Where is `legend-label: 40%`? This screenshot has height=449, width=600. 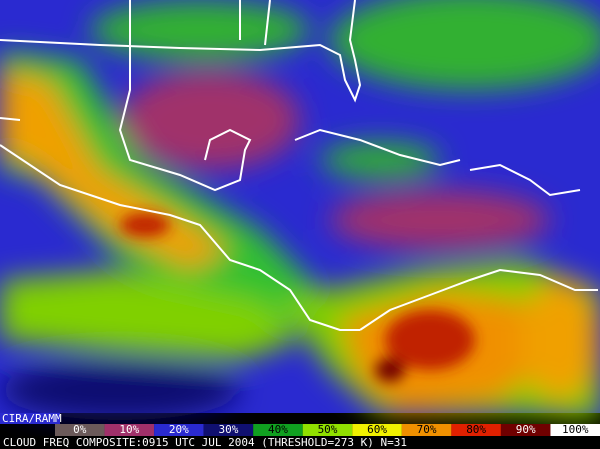
legend-label: 40% is located at coordinates (278, 429).